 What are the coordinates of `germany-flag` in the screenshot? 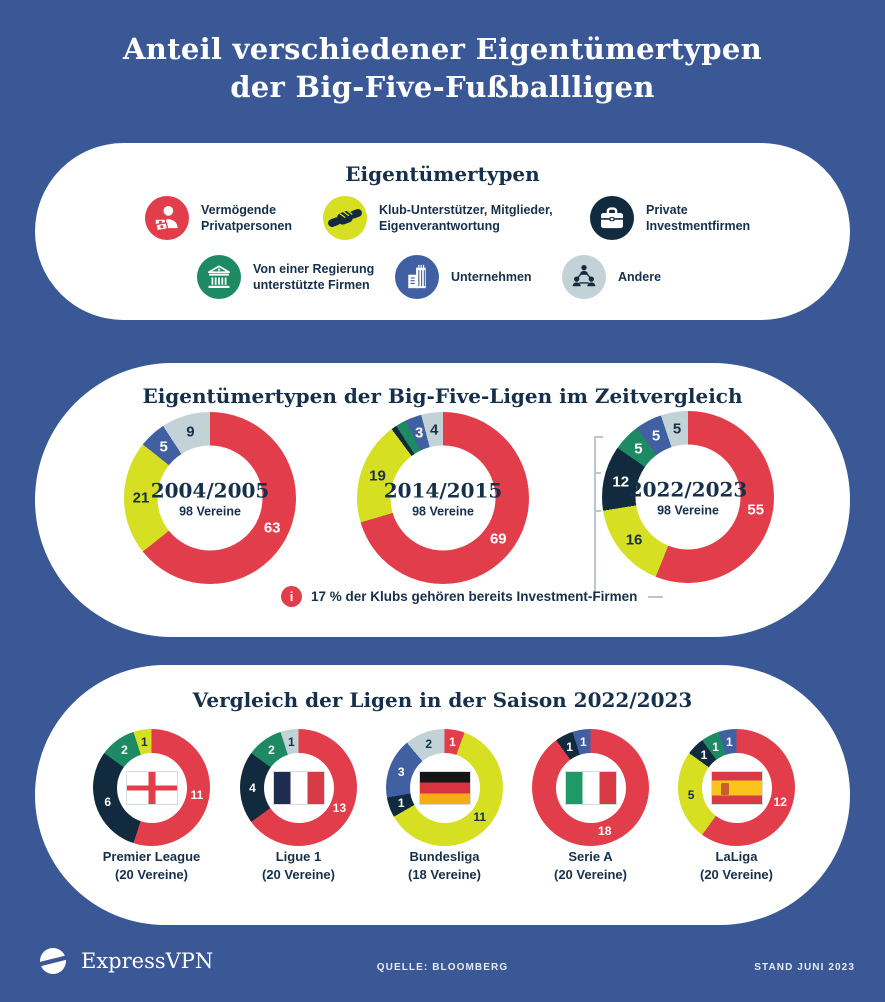 It's located at (444, 787).